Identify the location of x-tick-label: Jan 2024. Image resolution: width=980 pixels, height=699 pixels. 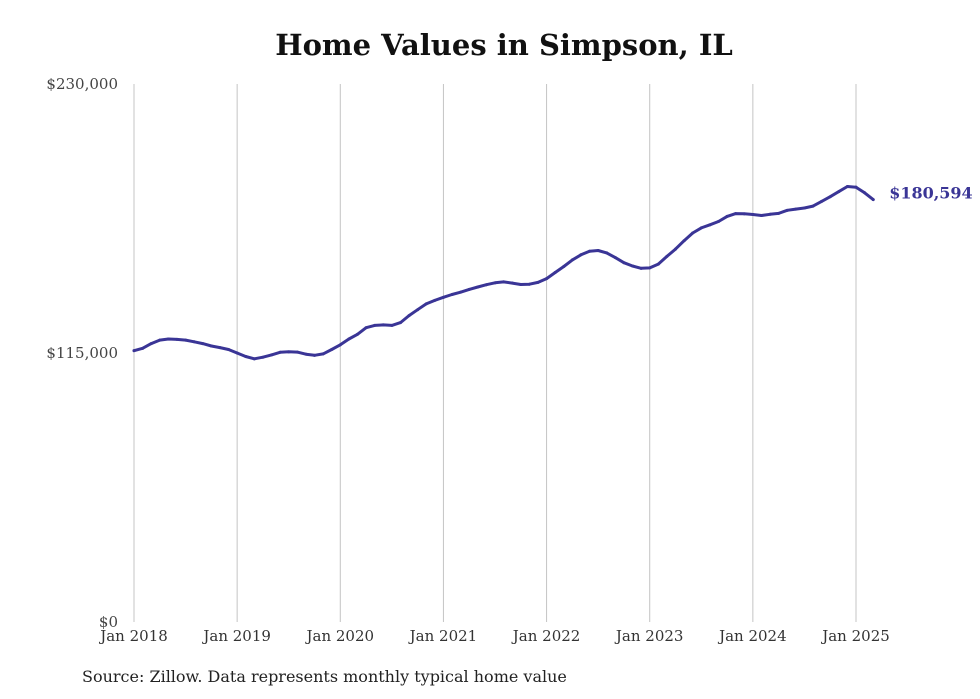
(752, 636).